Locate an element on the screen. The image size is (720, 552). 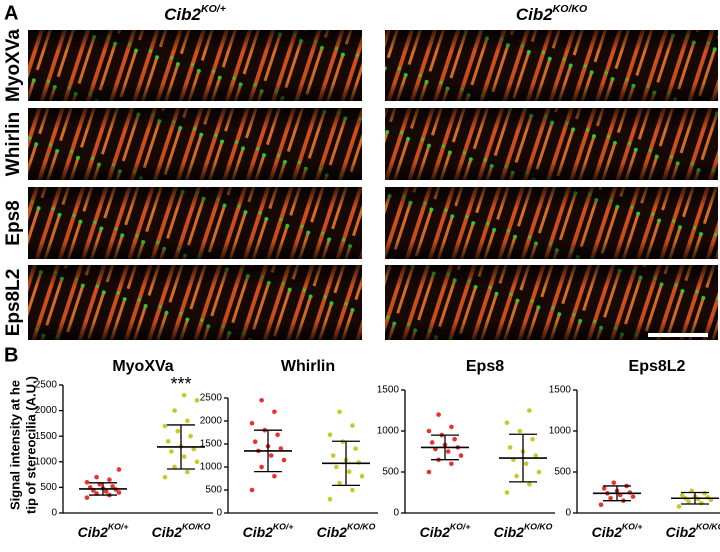
chart-title: Eps8L2 is located at coordinates (657, 366).